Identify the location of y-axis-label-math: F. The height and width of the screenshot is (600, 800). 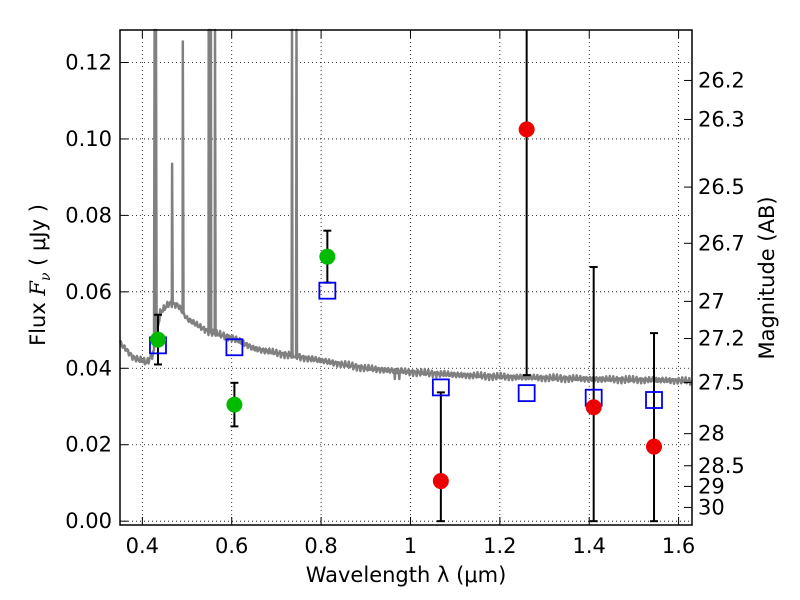
(38, 288).